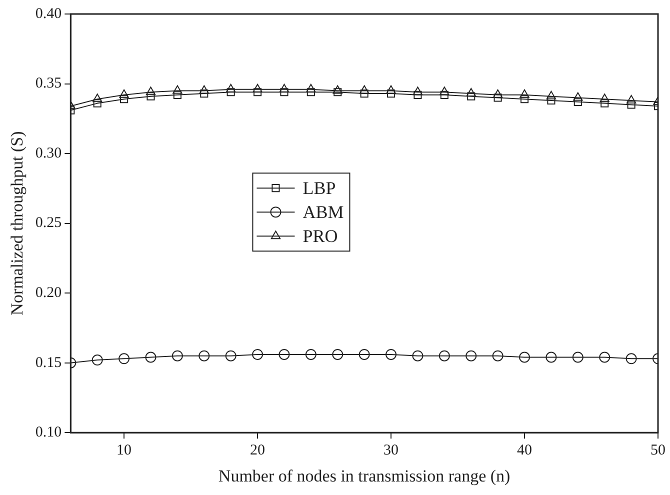 Image resolution: width=670 pixels, height=495 pixels. What do you see at coordinates (17, 223) in the screenshot?
I see `y-axis-title: Normalized throughput (S)` at bounding box center [17, 223].